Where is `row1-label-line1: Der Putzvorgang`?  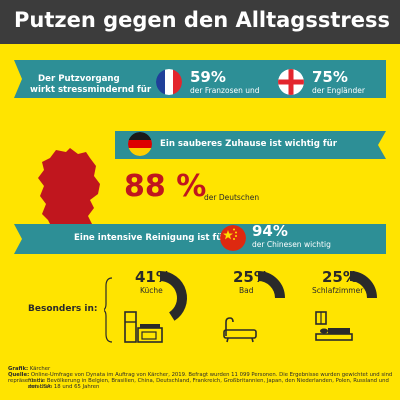
row1-label-line1: Der Putzvorgang is located at coordinates (79, 79).